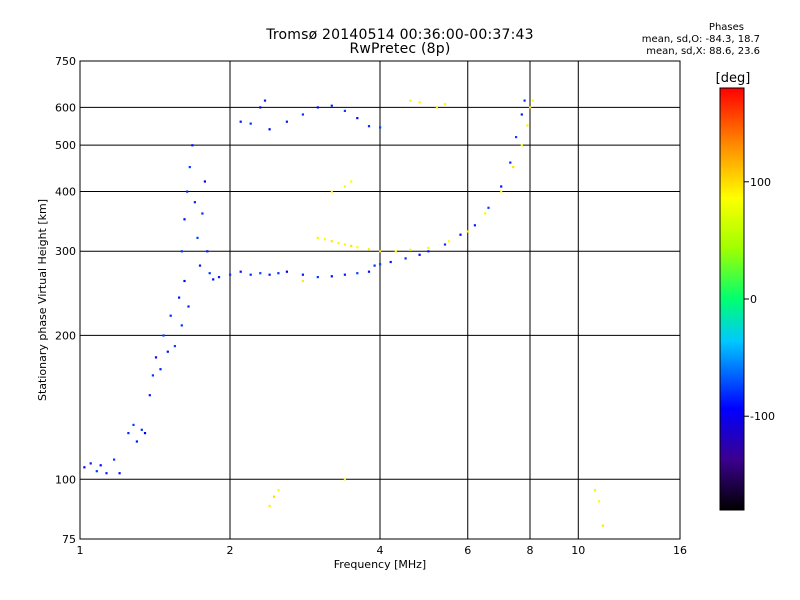 Image resolution: width=800 pixels, height=600 pixels. I want to click on colorbar, so click(732, 299).